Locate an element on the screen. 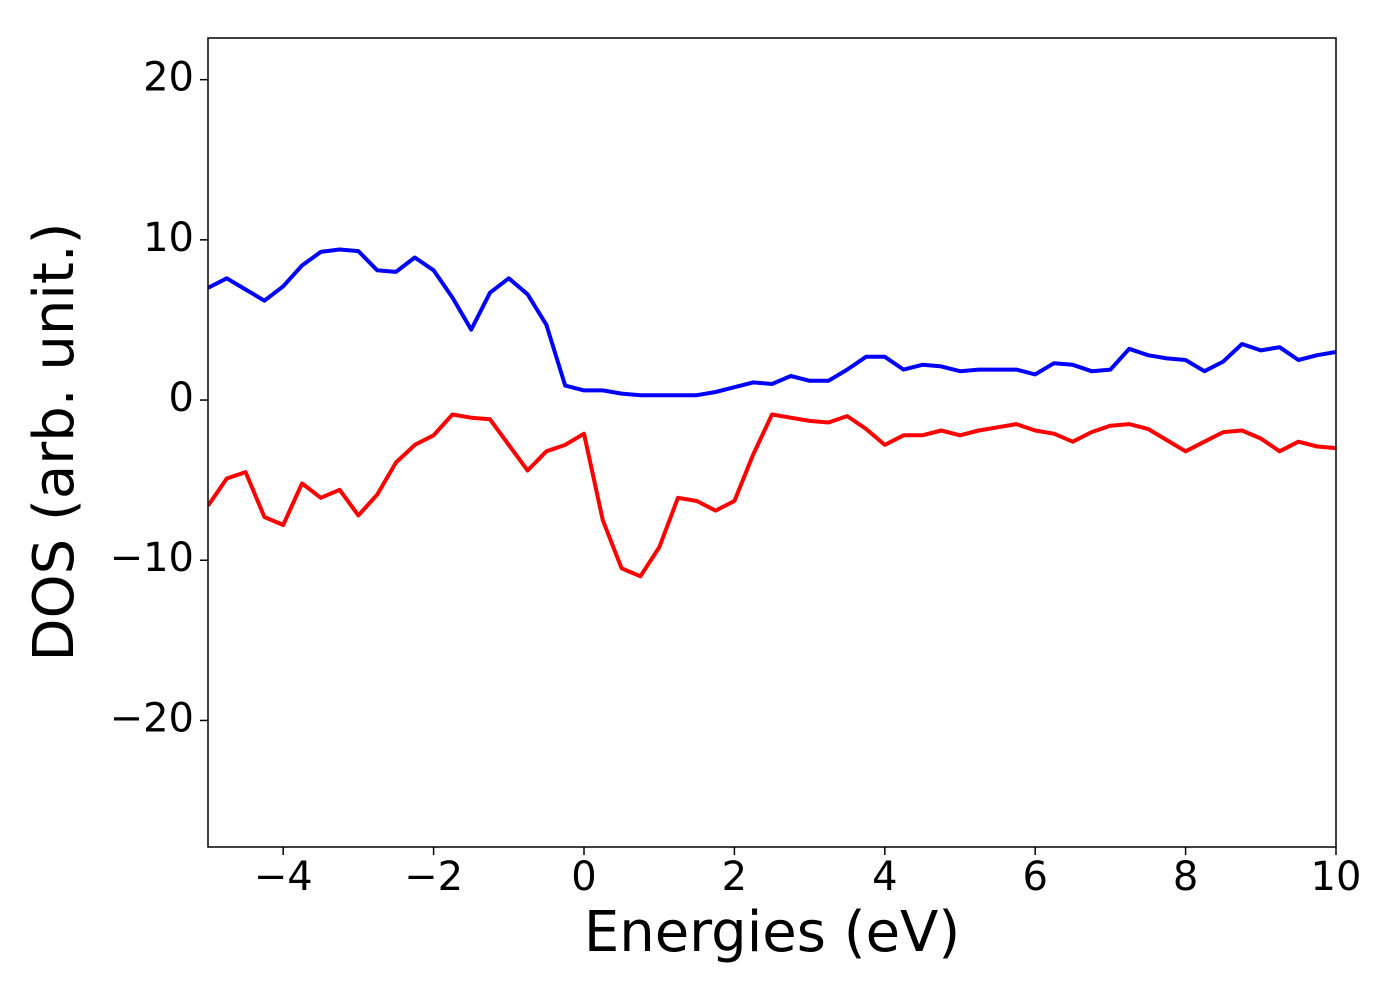 The width and height of the screenshot is (1400, 1000). x-tick-label: 0 is located at coordinates (583, 877).